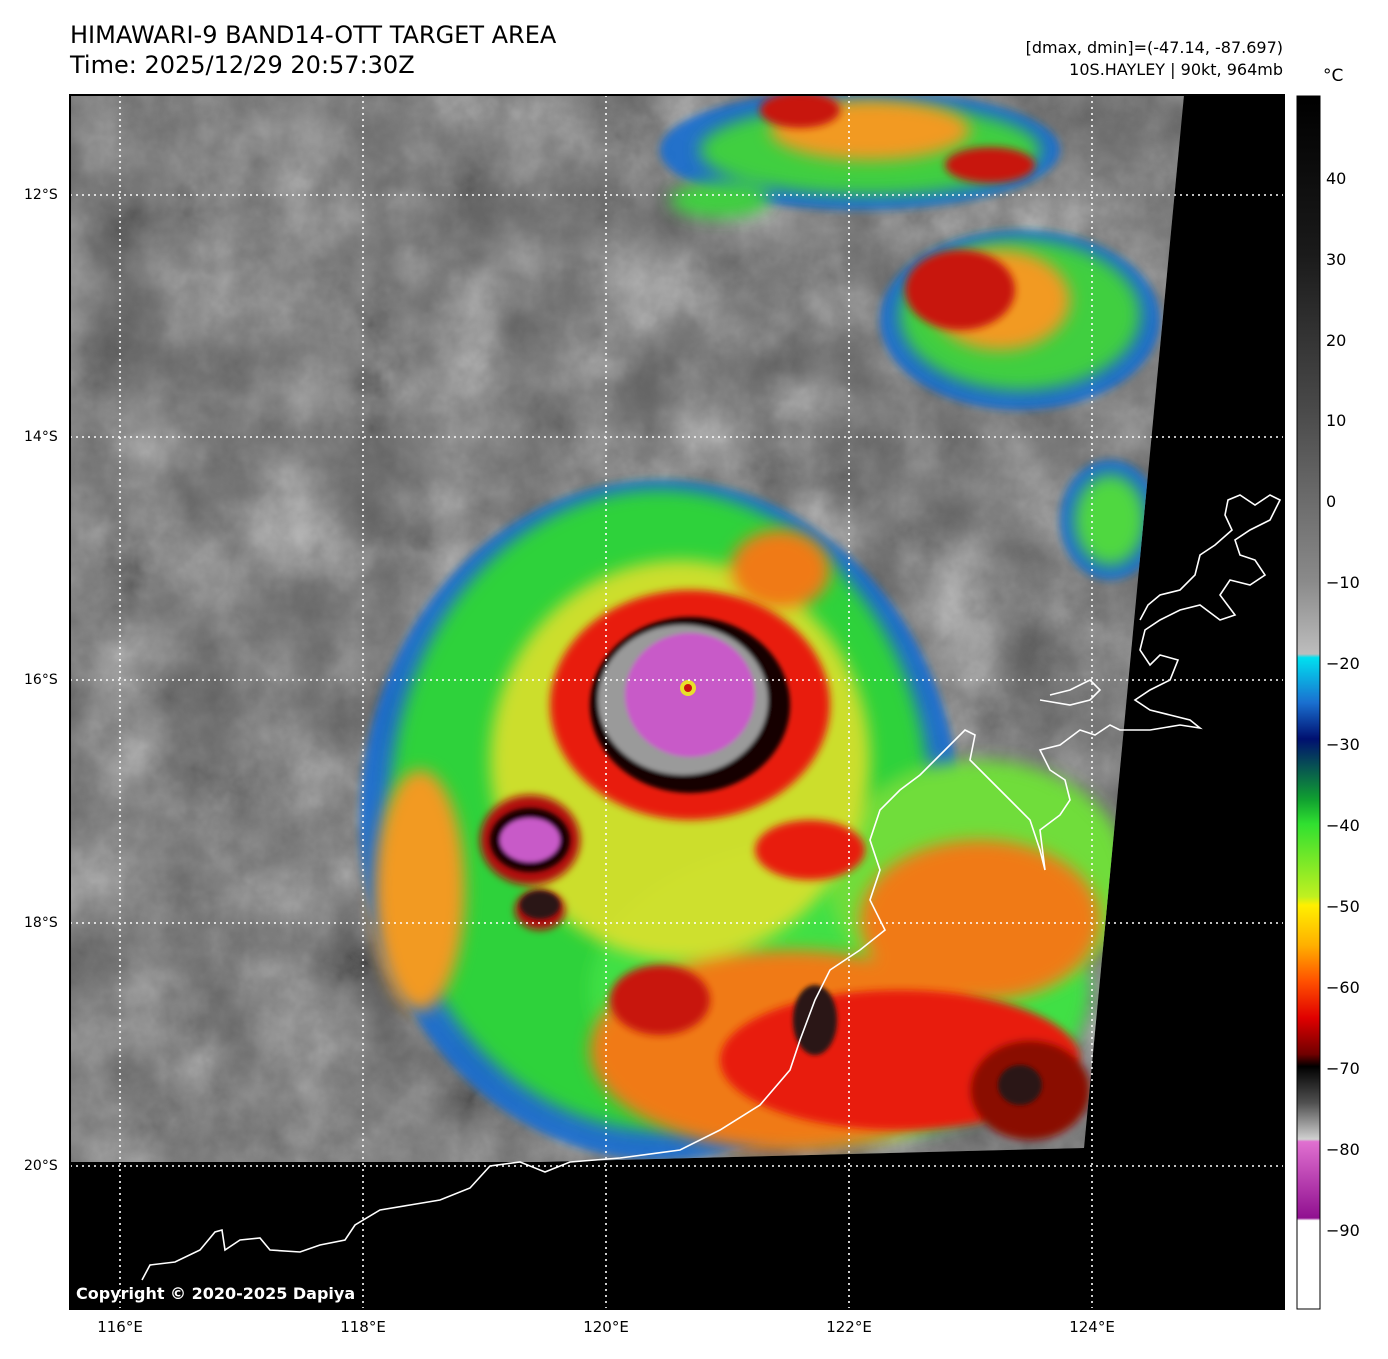  Describe the element at coordinates (41, 437) in the screenshot. I see `lat-label-14s: 14°S` at that location.